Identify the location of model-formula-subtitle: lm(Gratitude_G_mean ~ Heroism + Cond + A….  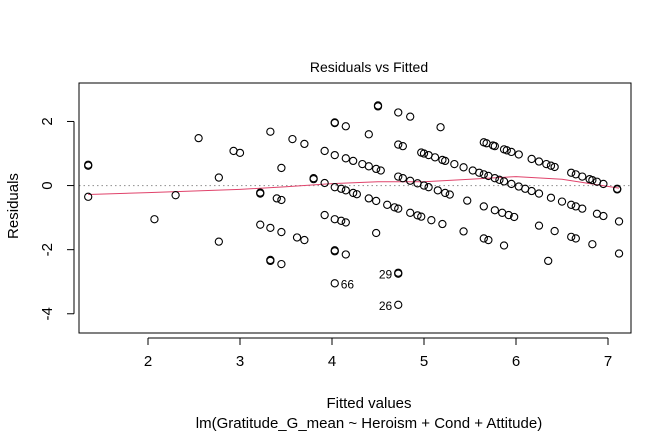
(369, 423).